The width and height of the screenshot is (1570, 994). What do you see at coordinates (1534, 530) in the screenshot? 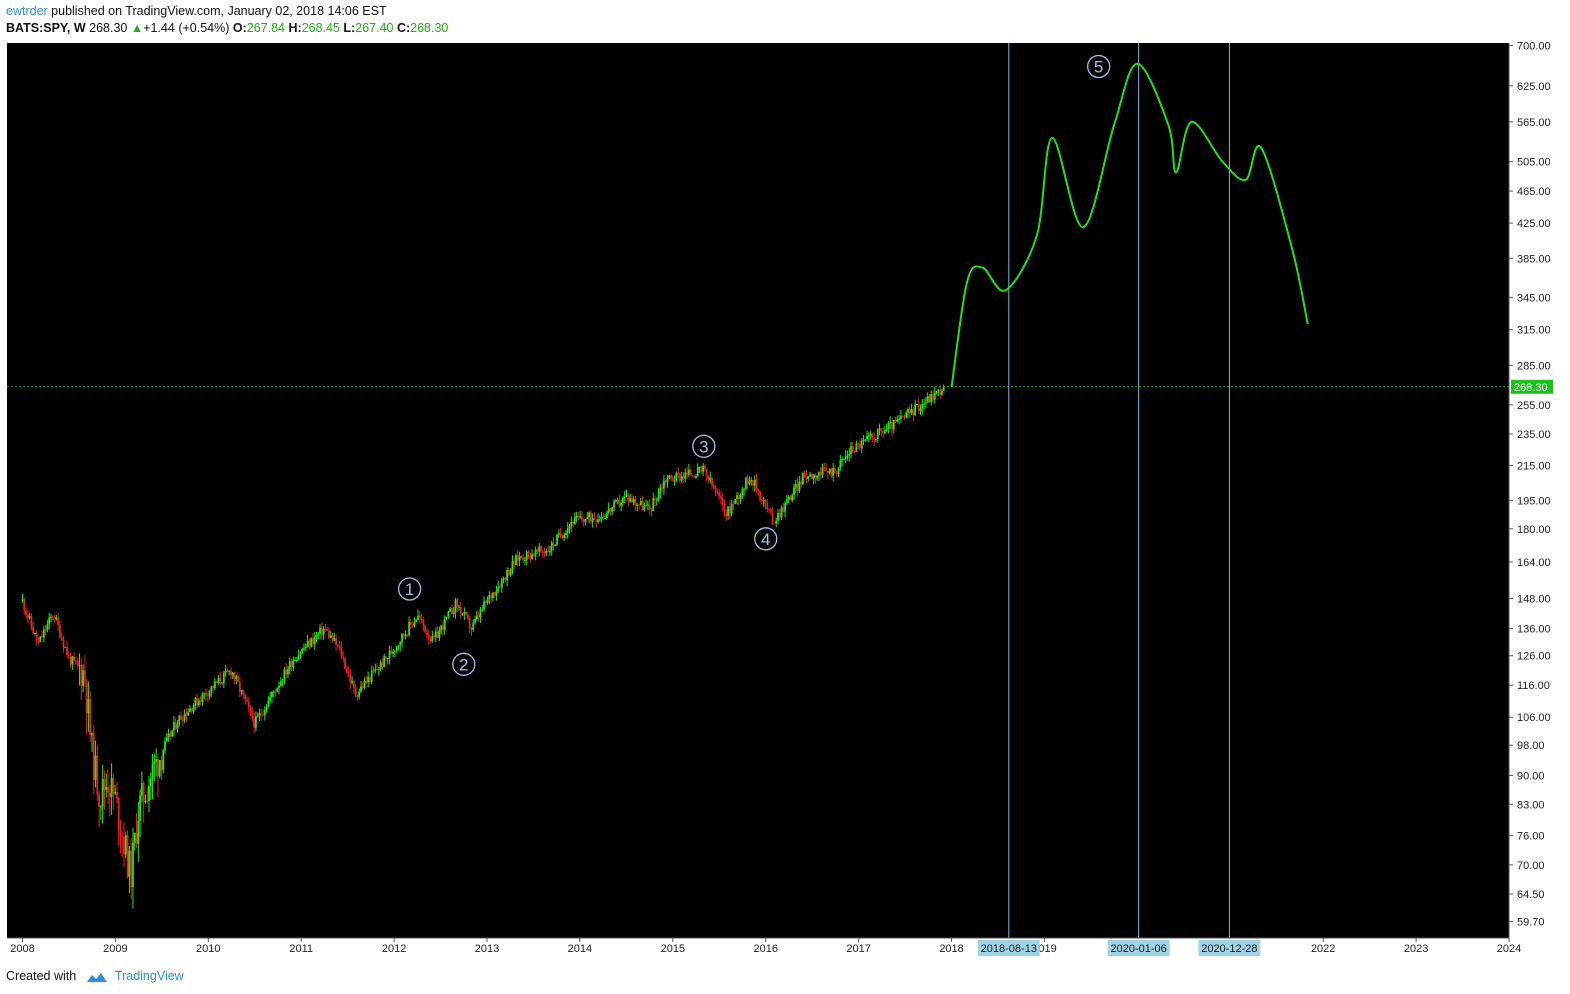
I see `y-tick-label: 180.00` at bounding box center [1534, 530].